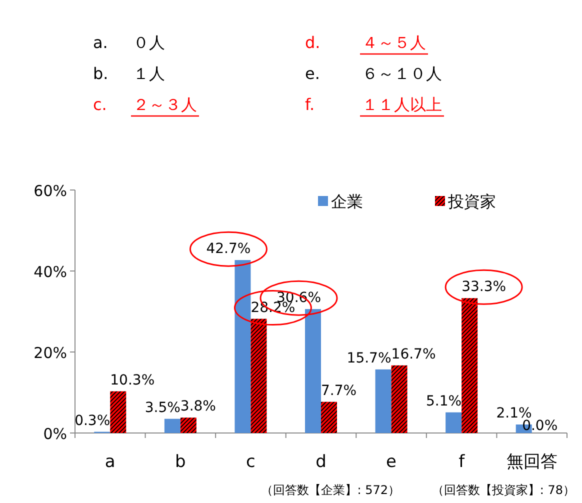 This screenshot has width=582, height=503. Describe the element at coordinates (110, 462) in the screenshot. I see `x-tick-label: a` at that location.